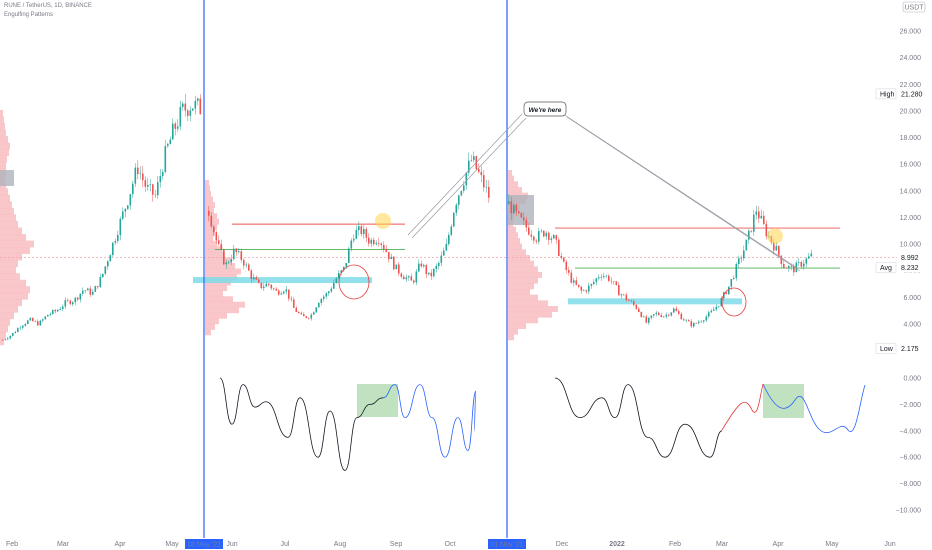 This screenshot has height=550, width=932. I want to click on were-here-callout: We're here, so click(545, 109).